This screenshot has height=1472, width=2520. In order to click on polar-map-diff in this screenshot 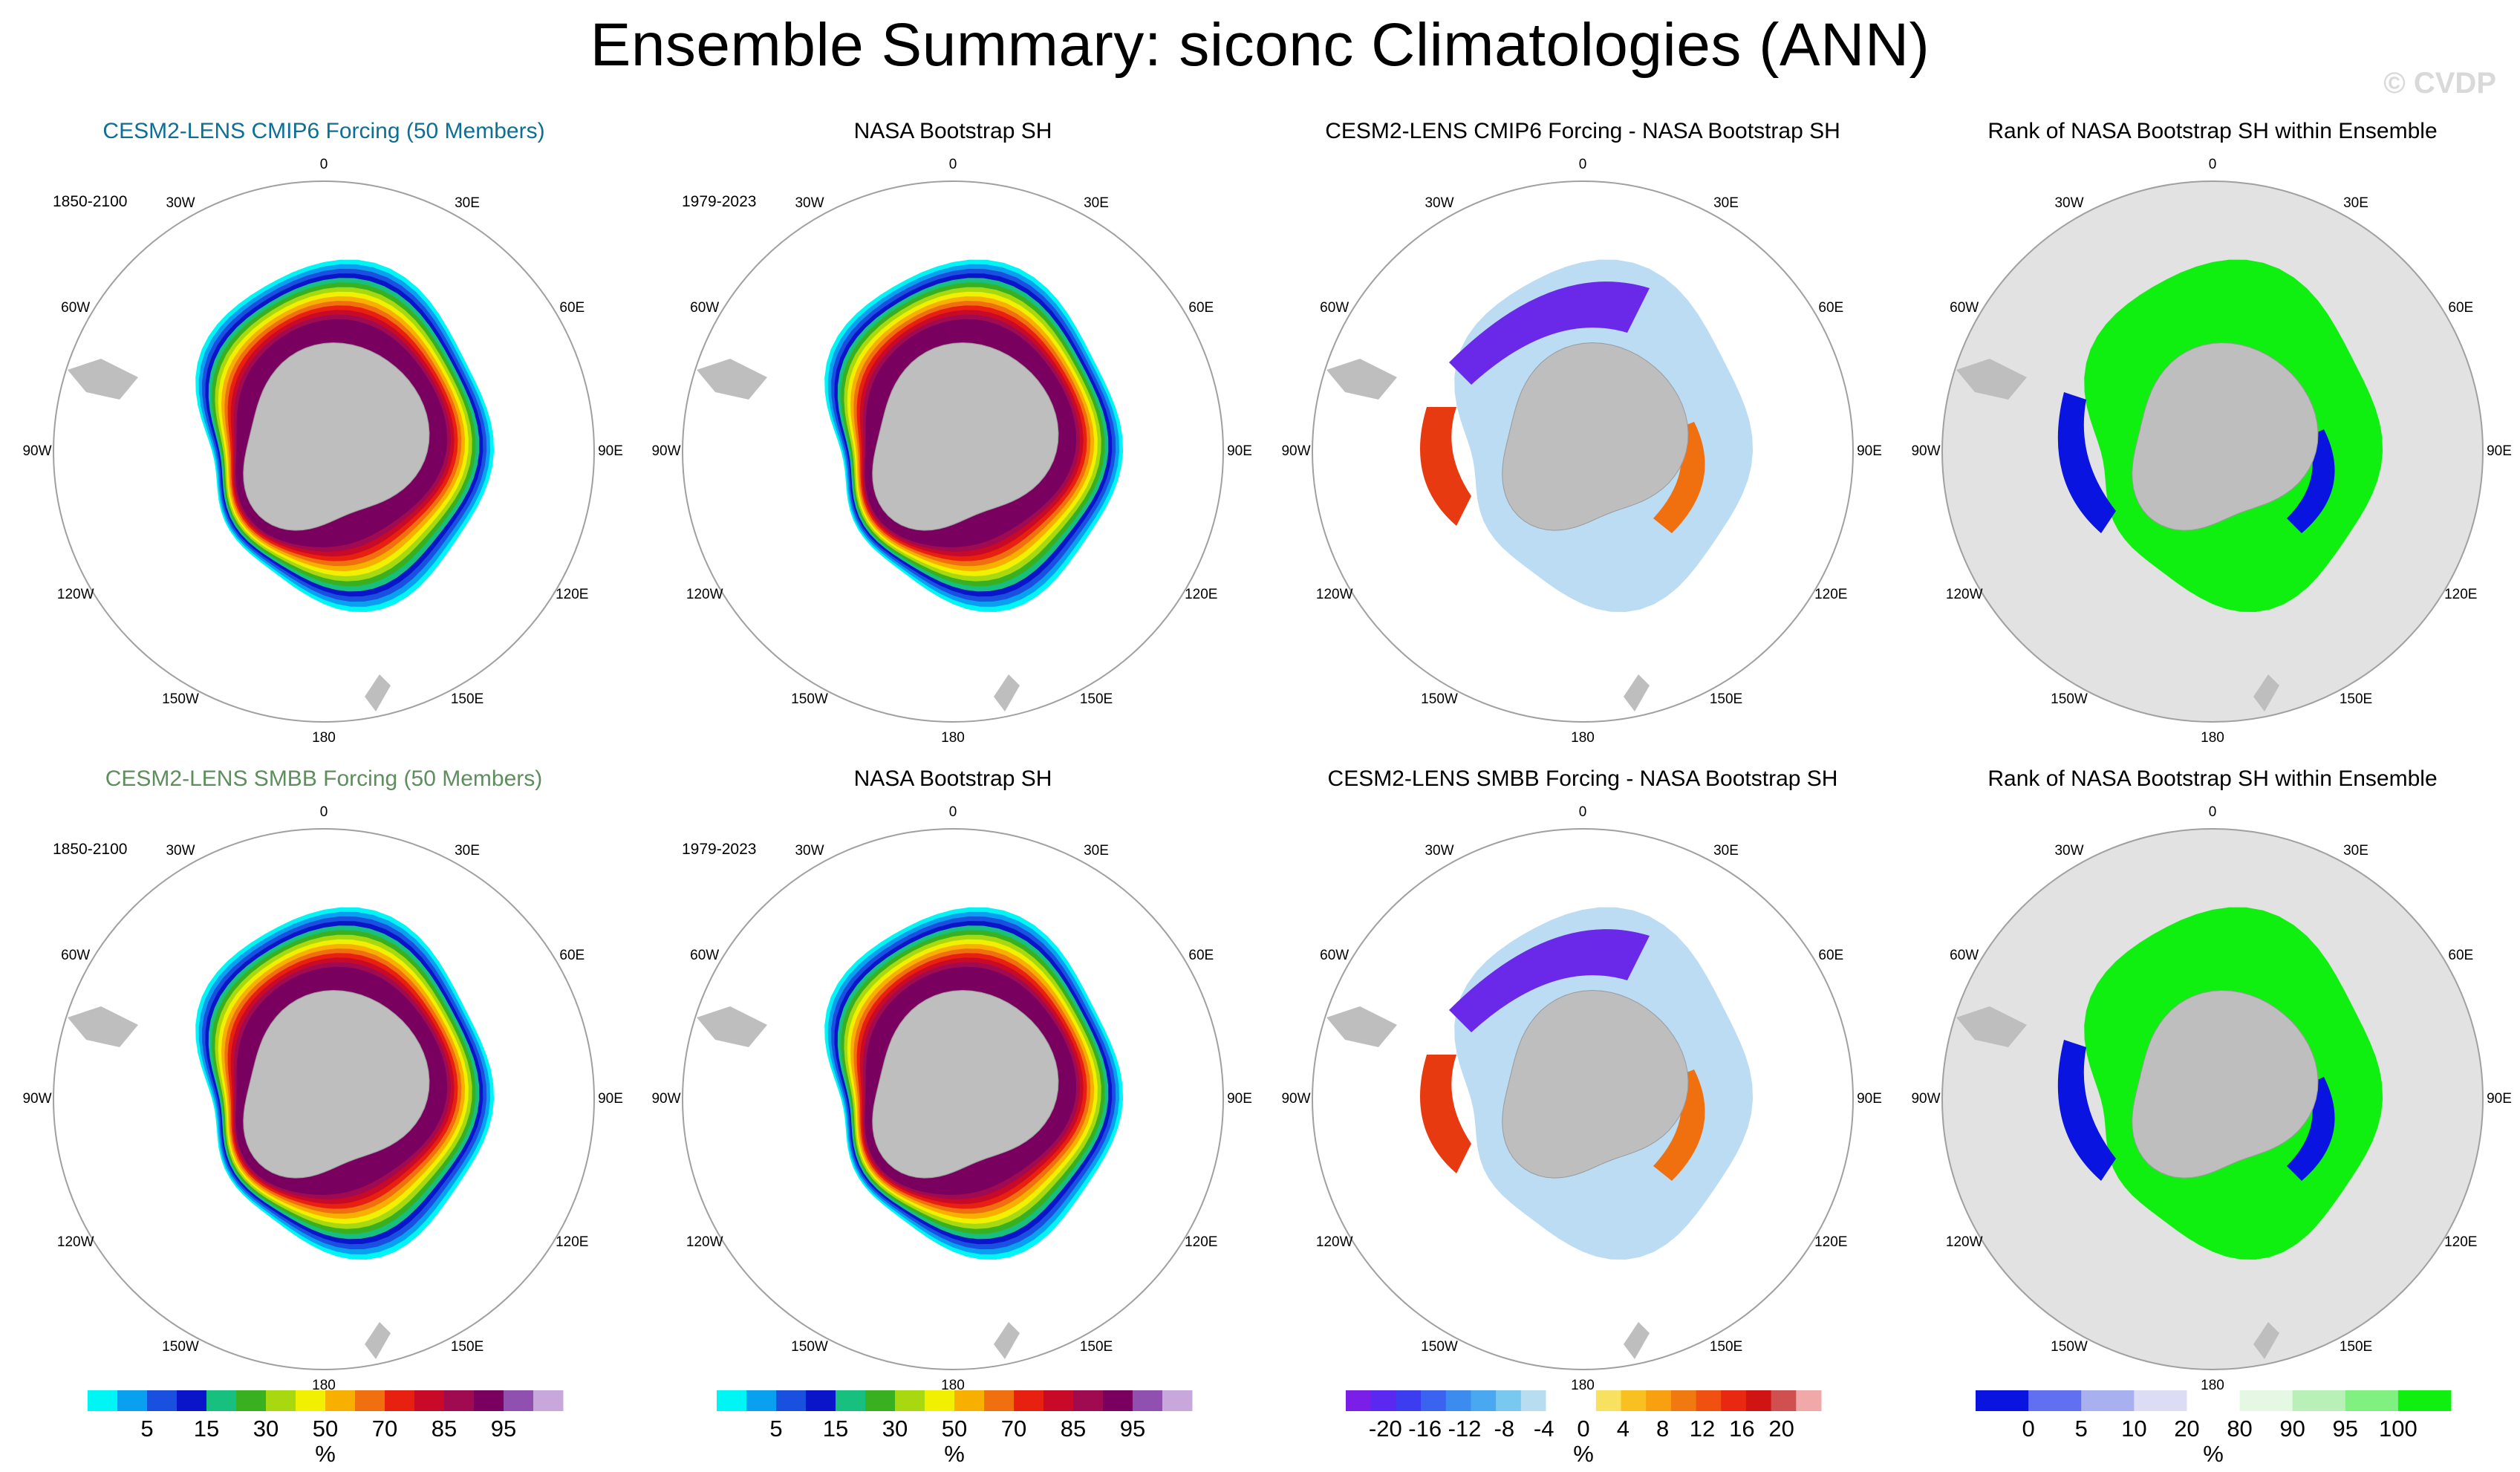, I will do `click(1583, 1099)`.